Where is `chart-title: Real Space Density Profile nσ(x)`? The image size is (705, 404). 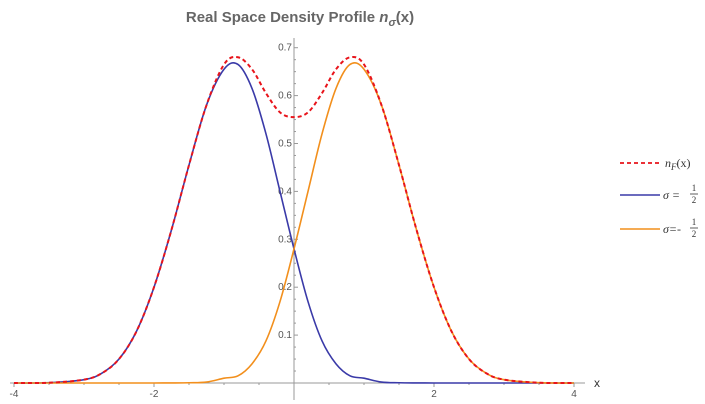
chart-title: Real Space Density Profile nσ(x) is located at coordinates (300, 19).